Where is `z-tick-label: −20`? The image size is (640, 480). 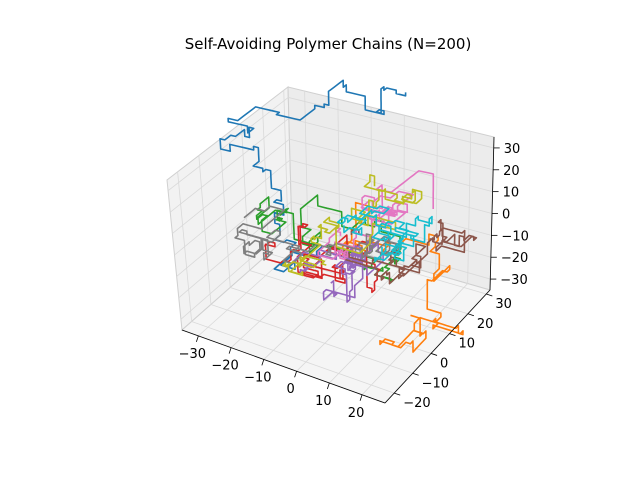 z-tick-label: −20 is located at coordinates (514, 258).